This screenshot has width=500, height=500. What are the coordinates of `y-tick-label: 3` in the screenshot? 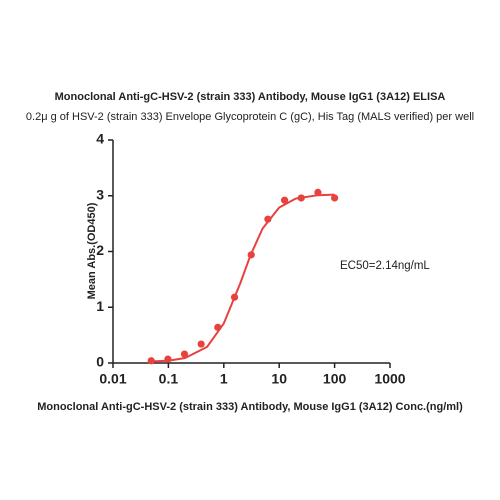 It's located at (100, 194).